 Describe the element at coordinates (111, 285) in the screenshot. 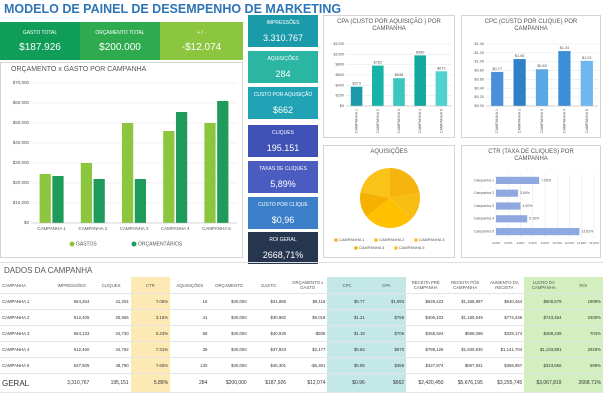

I see `column-header: CLIQUES` at that location.